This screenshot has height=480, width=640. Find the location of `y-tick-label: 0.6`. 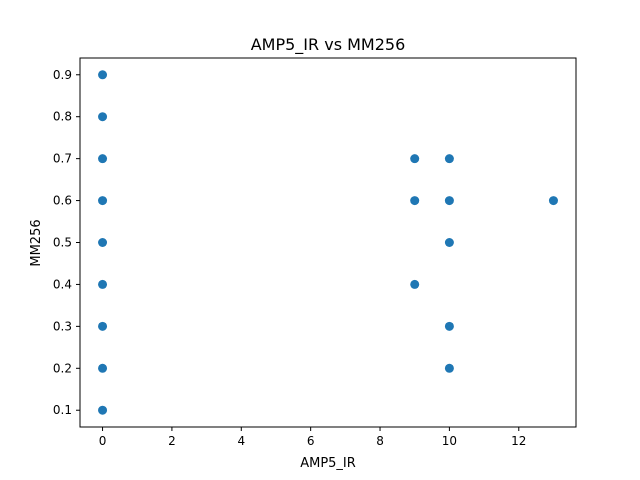

y-tick-label: 0.6 is located at coordinates (62, 201).